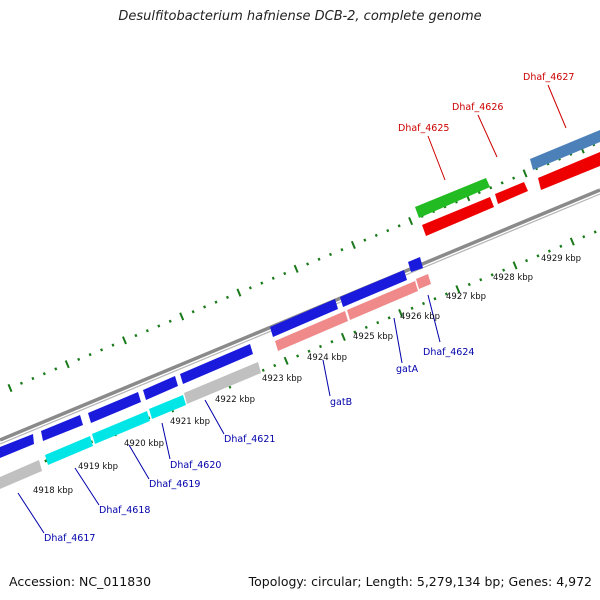 The height and width of the screenshot is (600, 600). I want to click on ruler-label: 4922 kbp, so click(235, 400).